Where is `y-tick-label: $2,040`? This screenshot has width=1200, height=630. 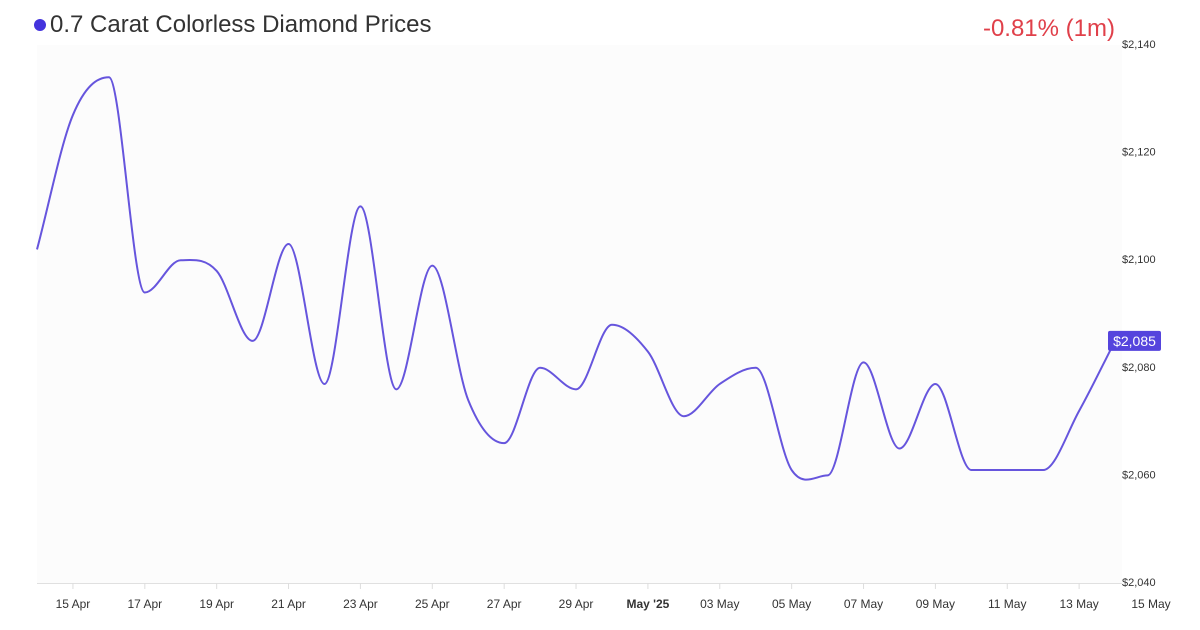
y-tick-label: $2,040 is located at coordinates (1139, 583).